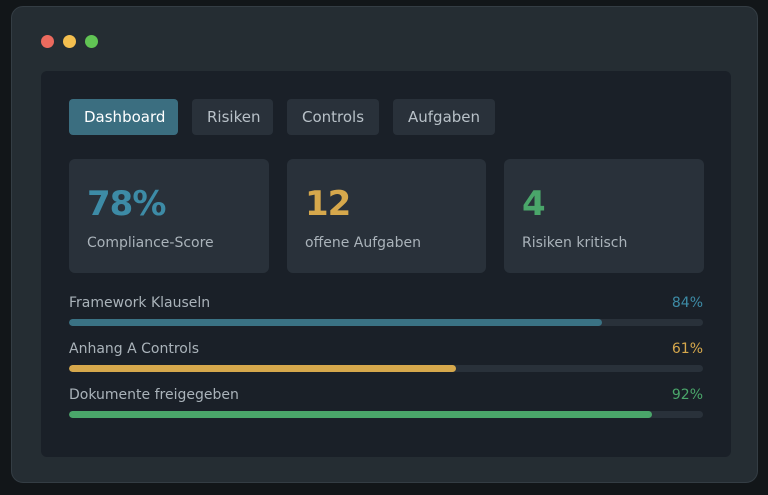 Image resolution: width=768 pixels, height=495 pixels. What do you see at coordinates (687, 303) in the screenshot?
I see `progress-percent: 84%` at bounding box center [687, 303].